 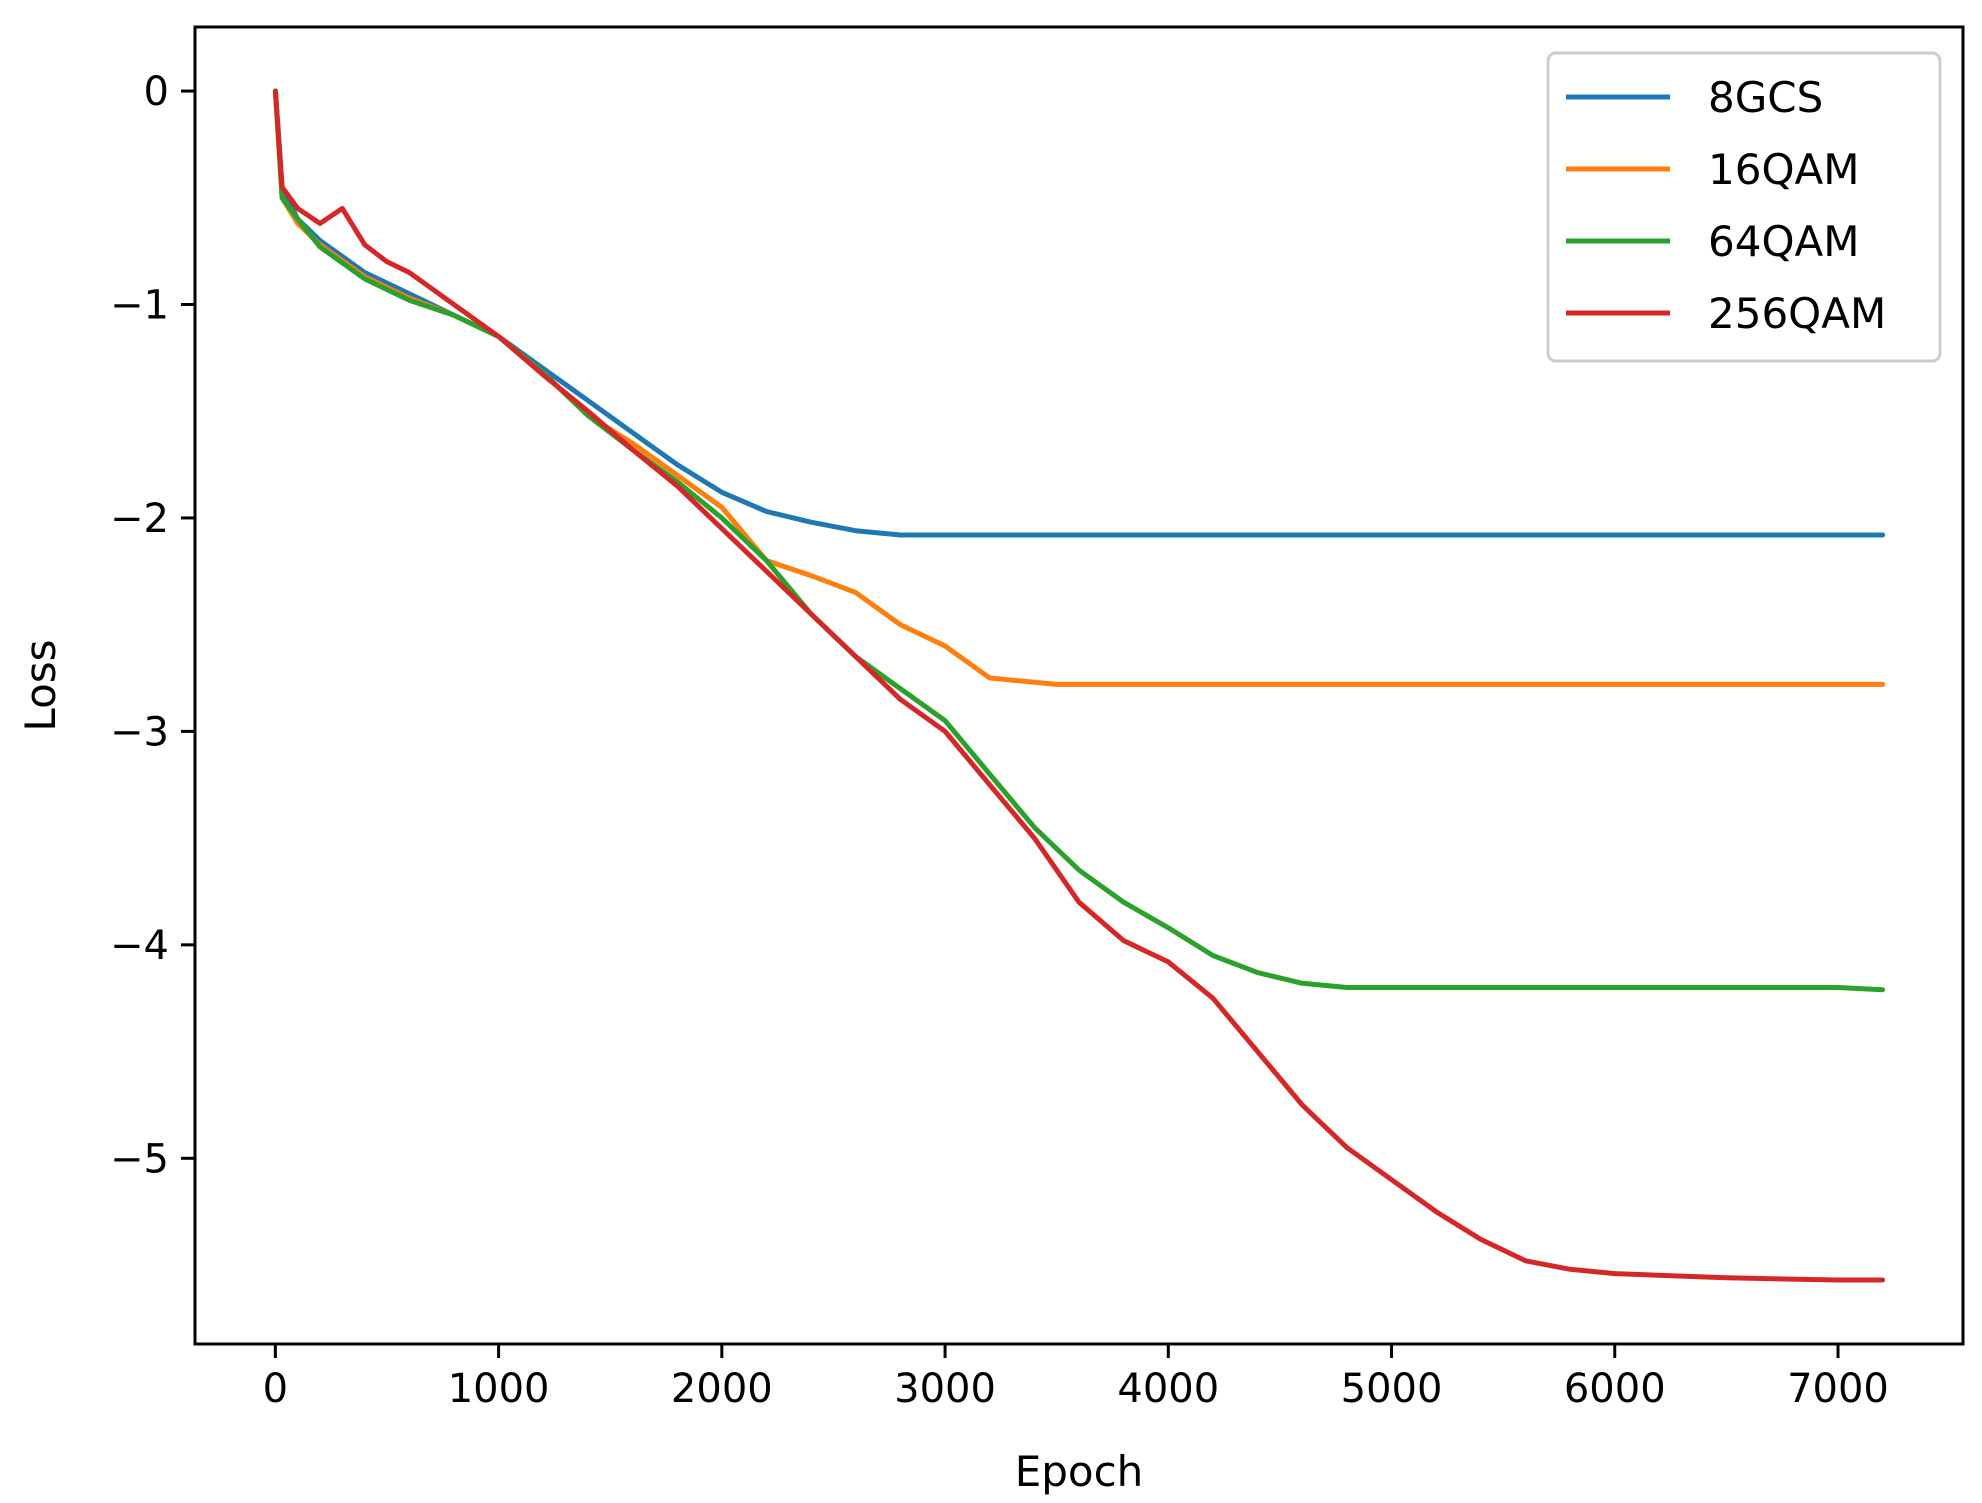 I want to click on x-tick-label: 5000, so click(x=1392, y=1389).